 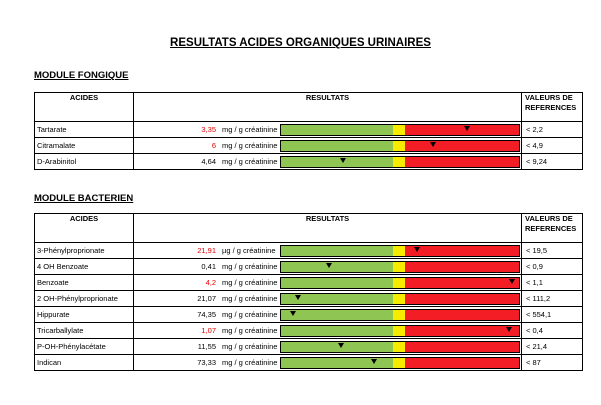 I want to click on table-row: Citramalate 6 mg / g créatinine < 4,9, so click(x=308, y=145).